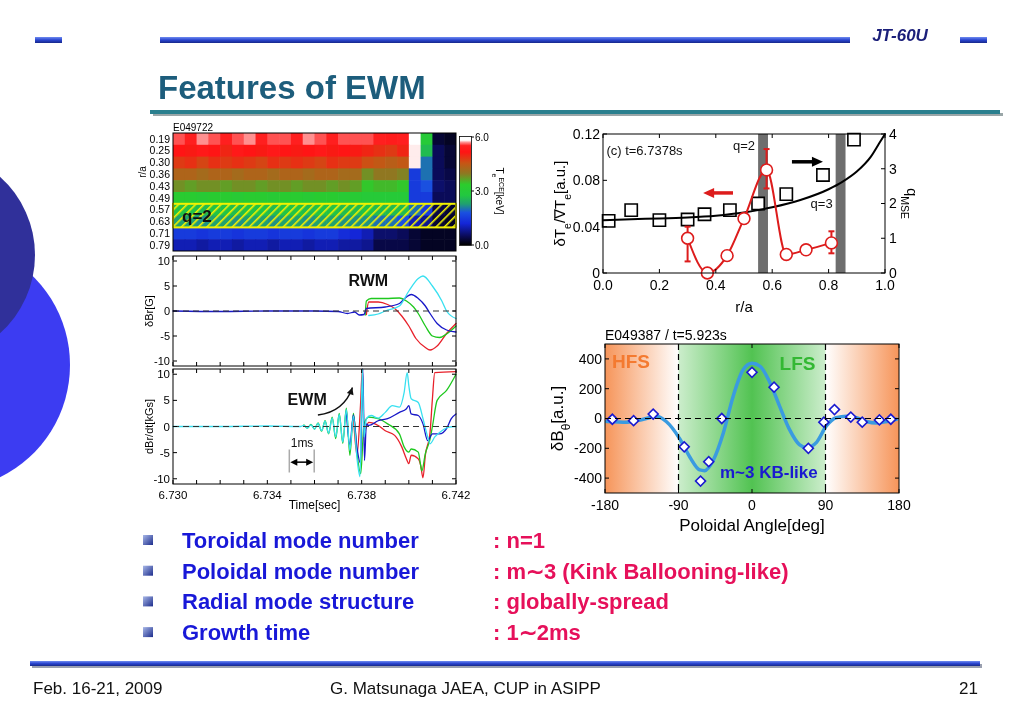 The width and height of the screenshot is (1023, 708). I want to click on y-tick-label: -200, so click(588, 448).